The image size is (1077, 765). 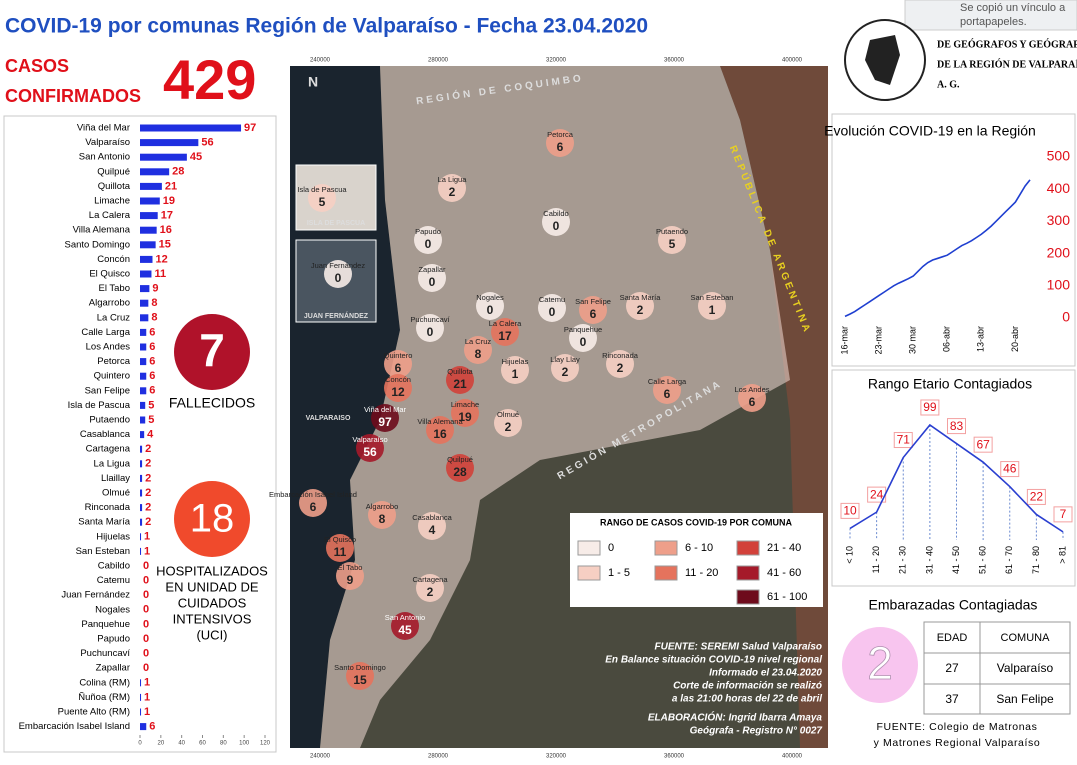 What do you see at coordinates (320, 757) in the screenshot?
I see `coord-label: 240000` at bounding box center [320, 757].